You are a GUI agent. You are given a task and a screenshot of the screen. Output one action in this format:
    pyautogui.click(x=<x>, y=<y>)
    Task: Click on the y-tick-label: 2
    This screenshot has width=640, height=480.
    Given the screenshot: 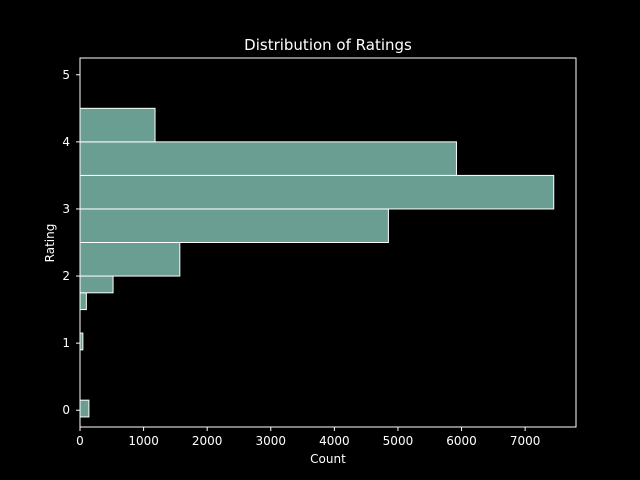 What is the action you would take?
    pyautogui.click(x=66, y=276)
    